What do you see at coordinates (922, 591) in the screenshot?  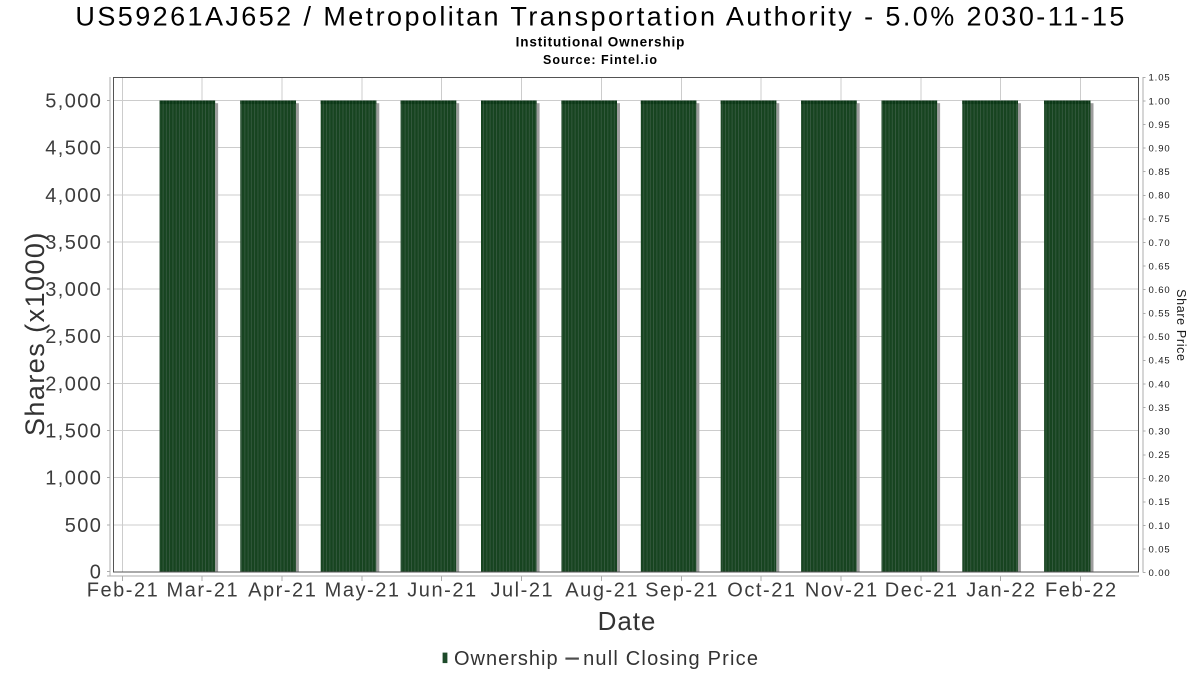 I see `svg-text: Dec-21` at bounding box center [922, 591].